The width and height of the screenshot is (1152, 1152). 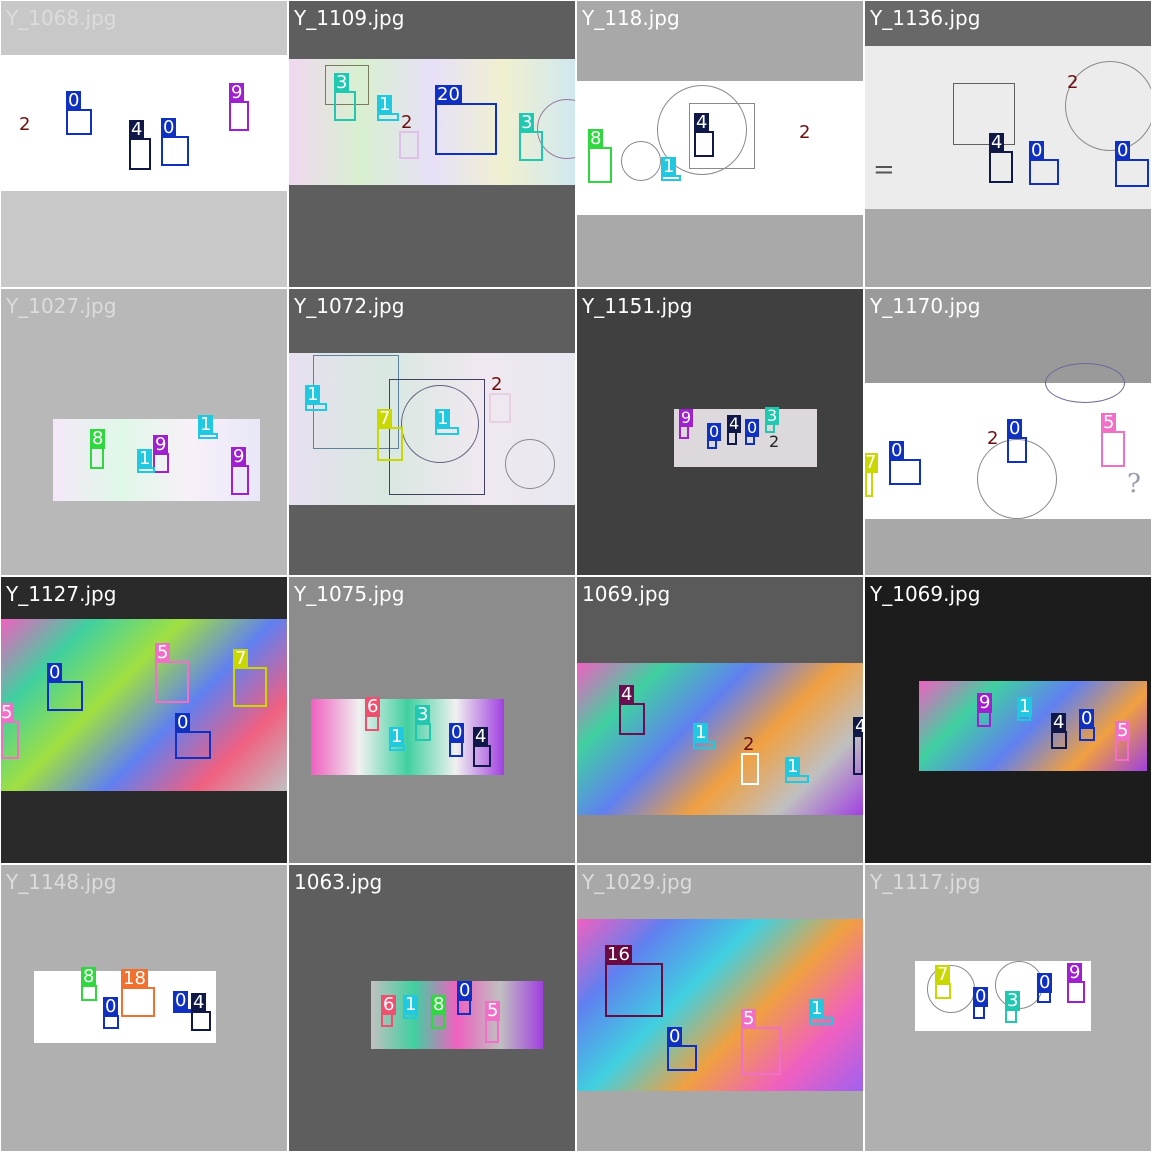 I want to click on tile-y-1075: Y_1075.jpg 6 3 1 0 4, so click(x=432, y=720).